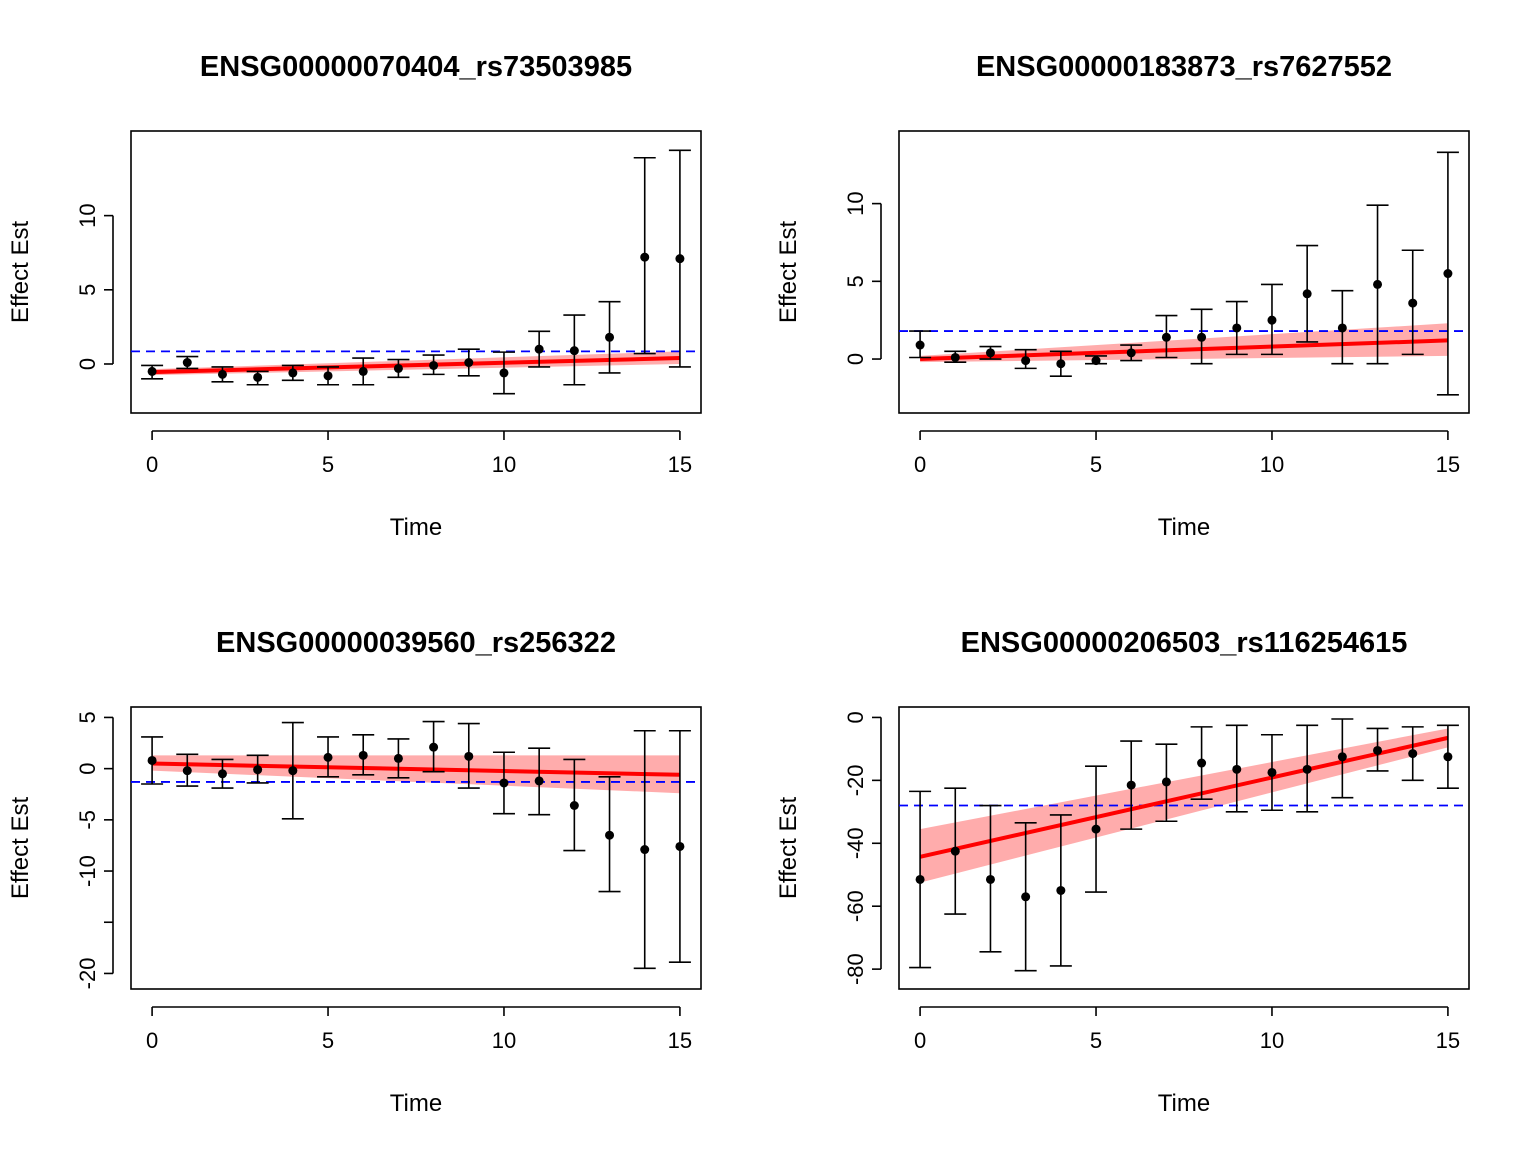  What do you see at coordinates (855, 969) in the screenshot?
I see `y-tick-label: -80` at bounding box center [855, 969].